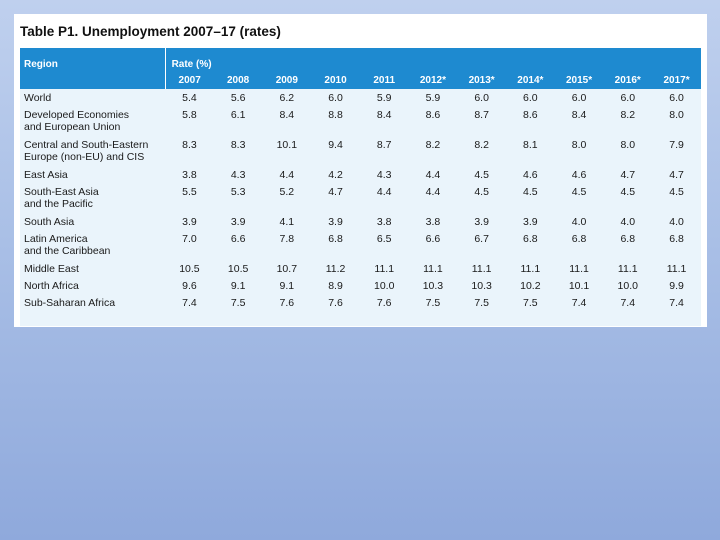  Describe the element at coordinates (92, 97) in the screenshot. I see `region-cell: World` at that location.